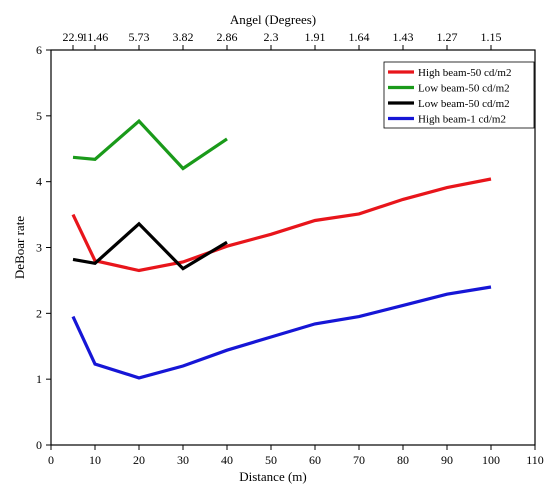 This screenshot has height=490, width=549. I want to click on legend-label: High beam-1 cd/m2, so click(462, 120).